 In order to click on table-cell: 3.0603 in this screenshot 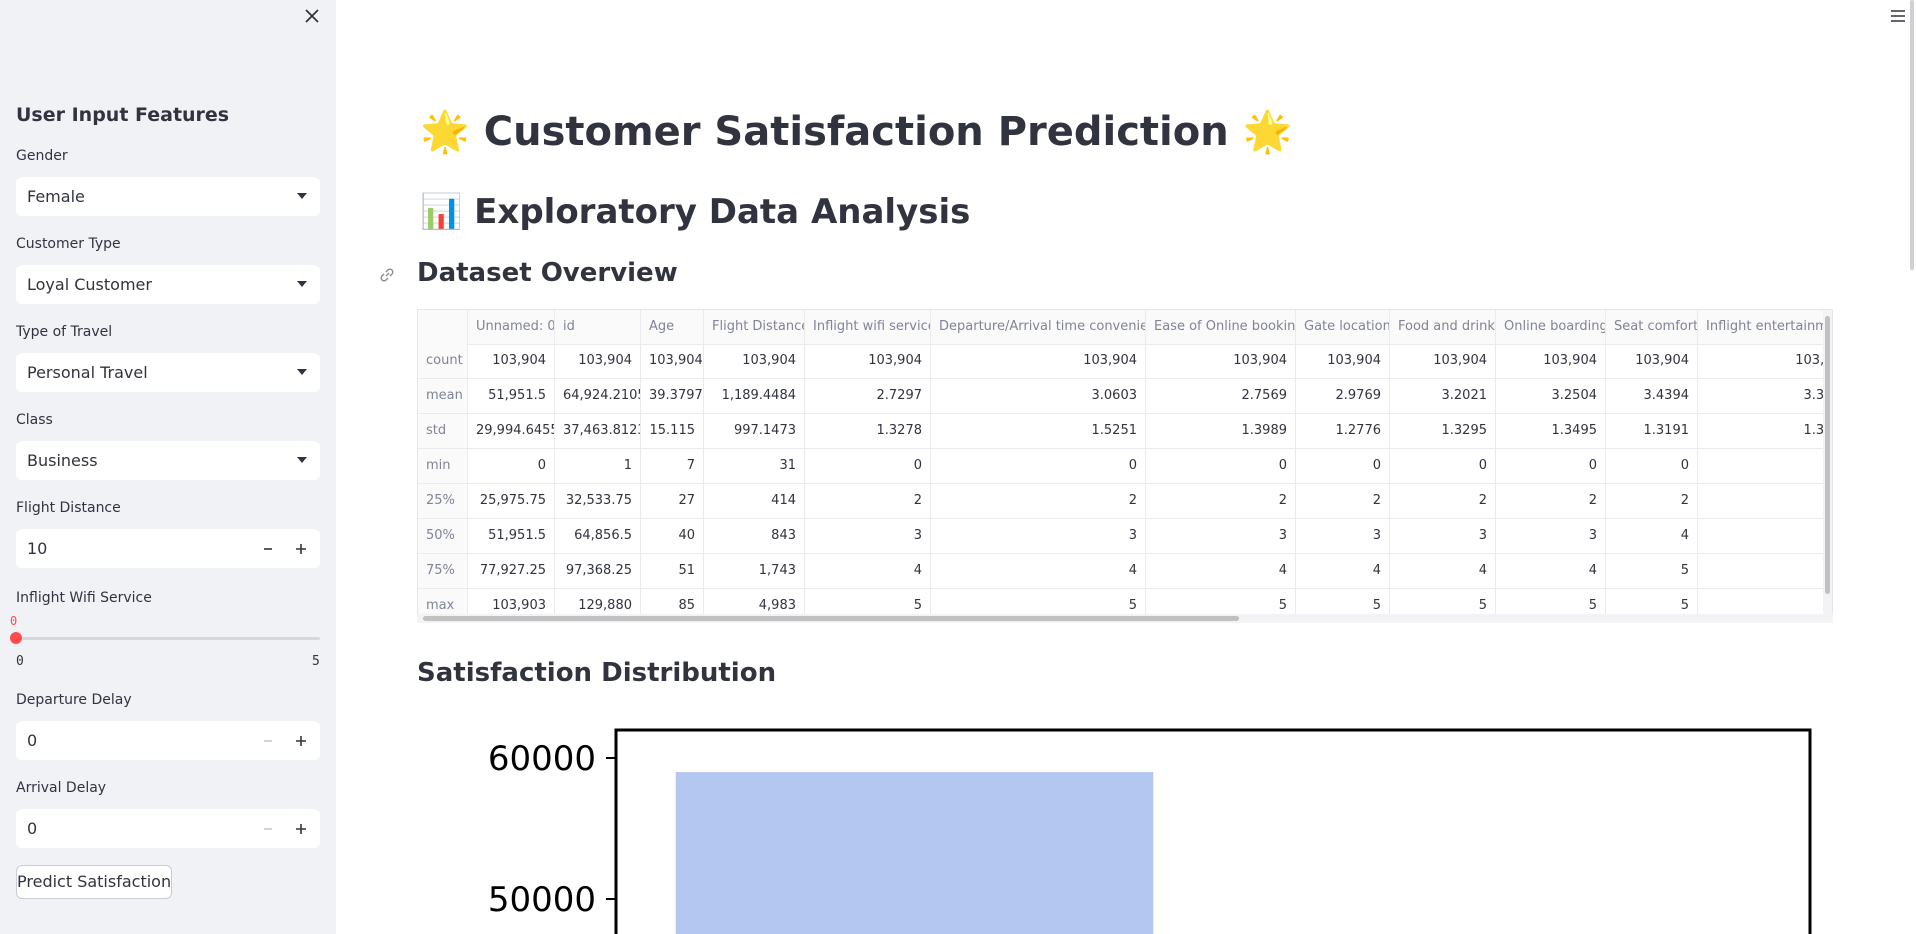, I will do `click(1038, 396)`.